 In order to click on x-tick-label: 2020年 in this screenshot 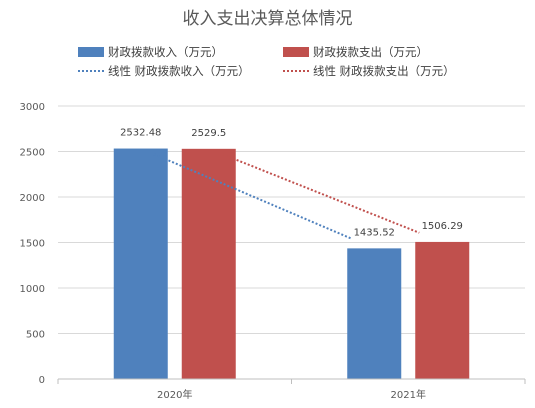, I will do `click(174, 394)`.